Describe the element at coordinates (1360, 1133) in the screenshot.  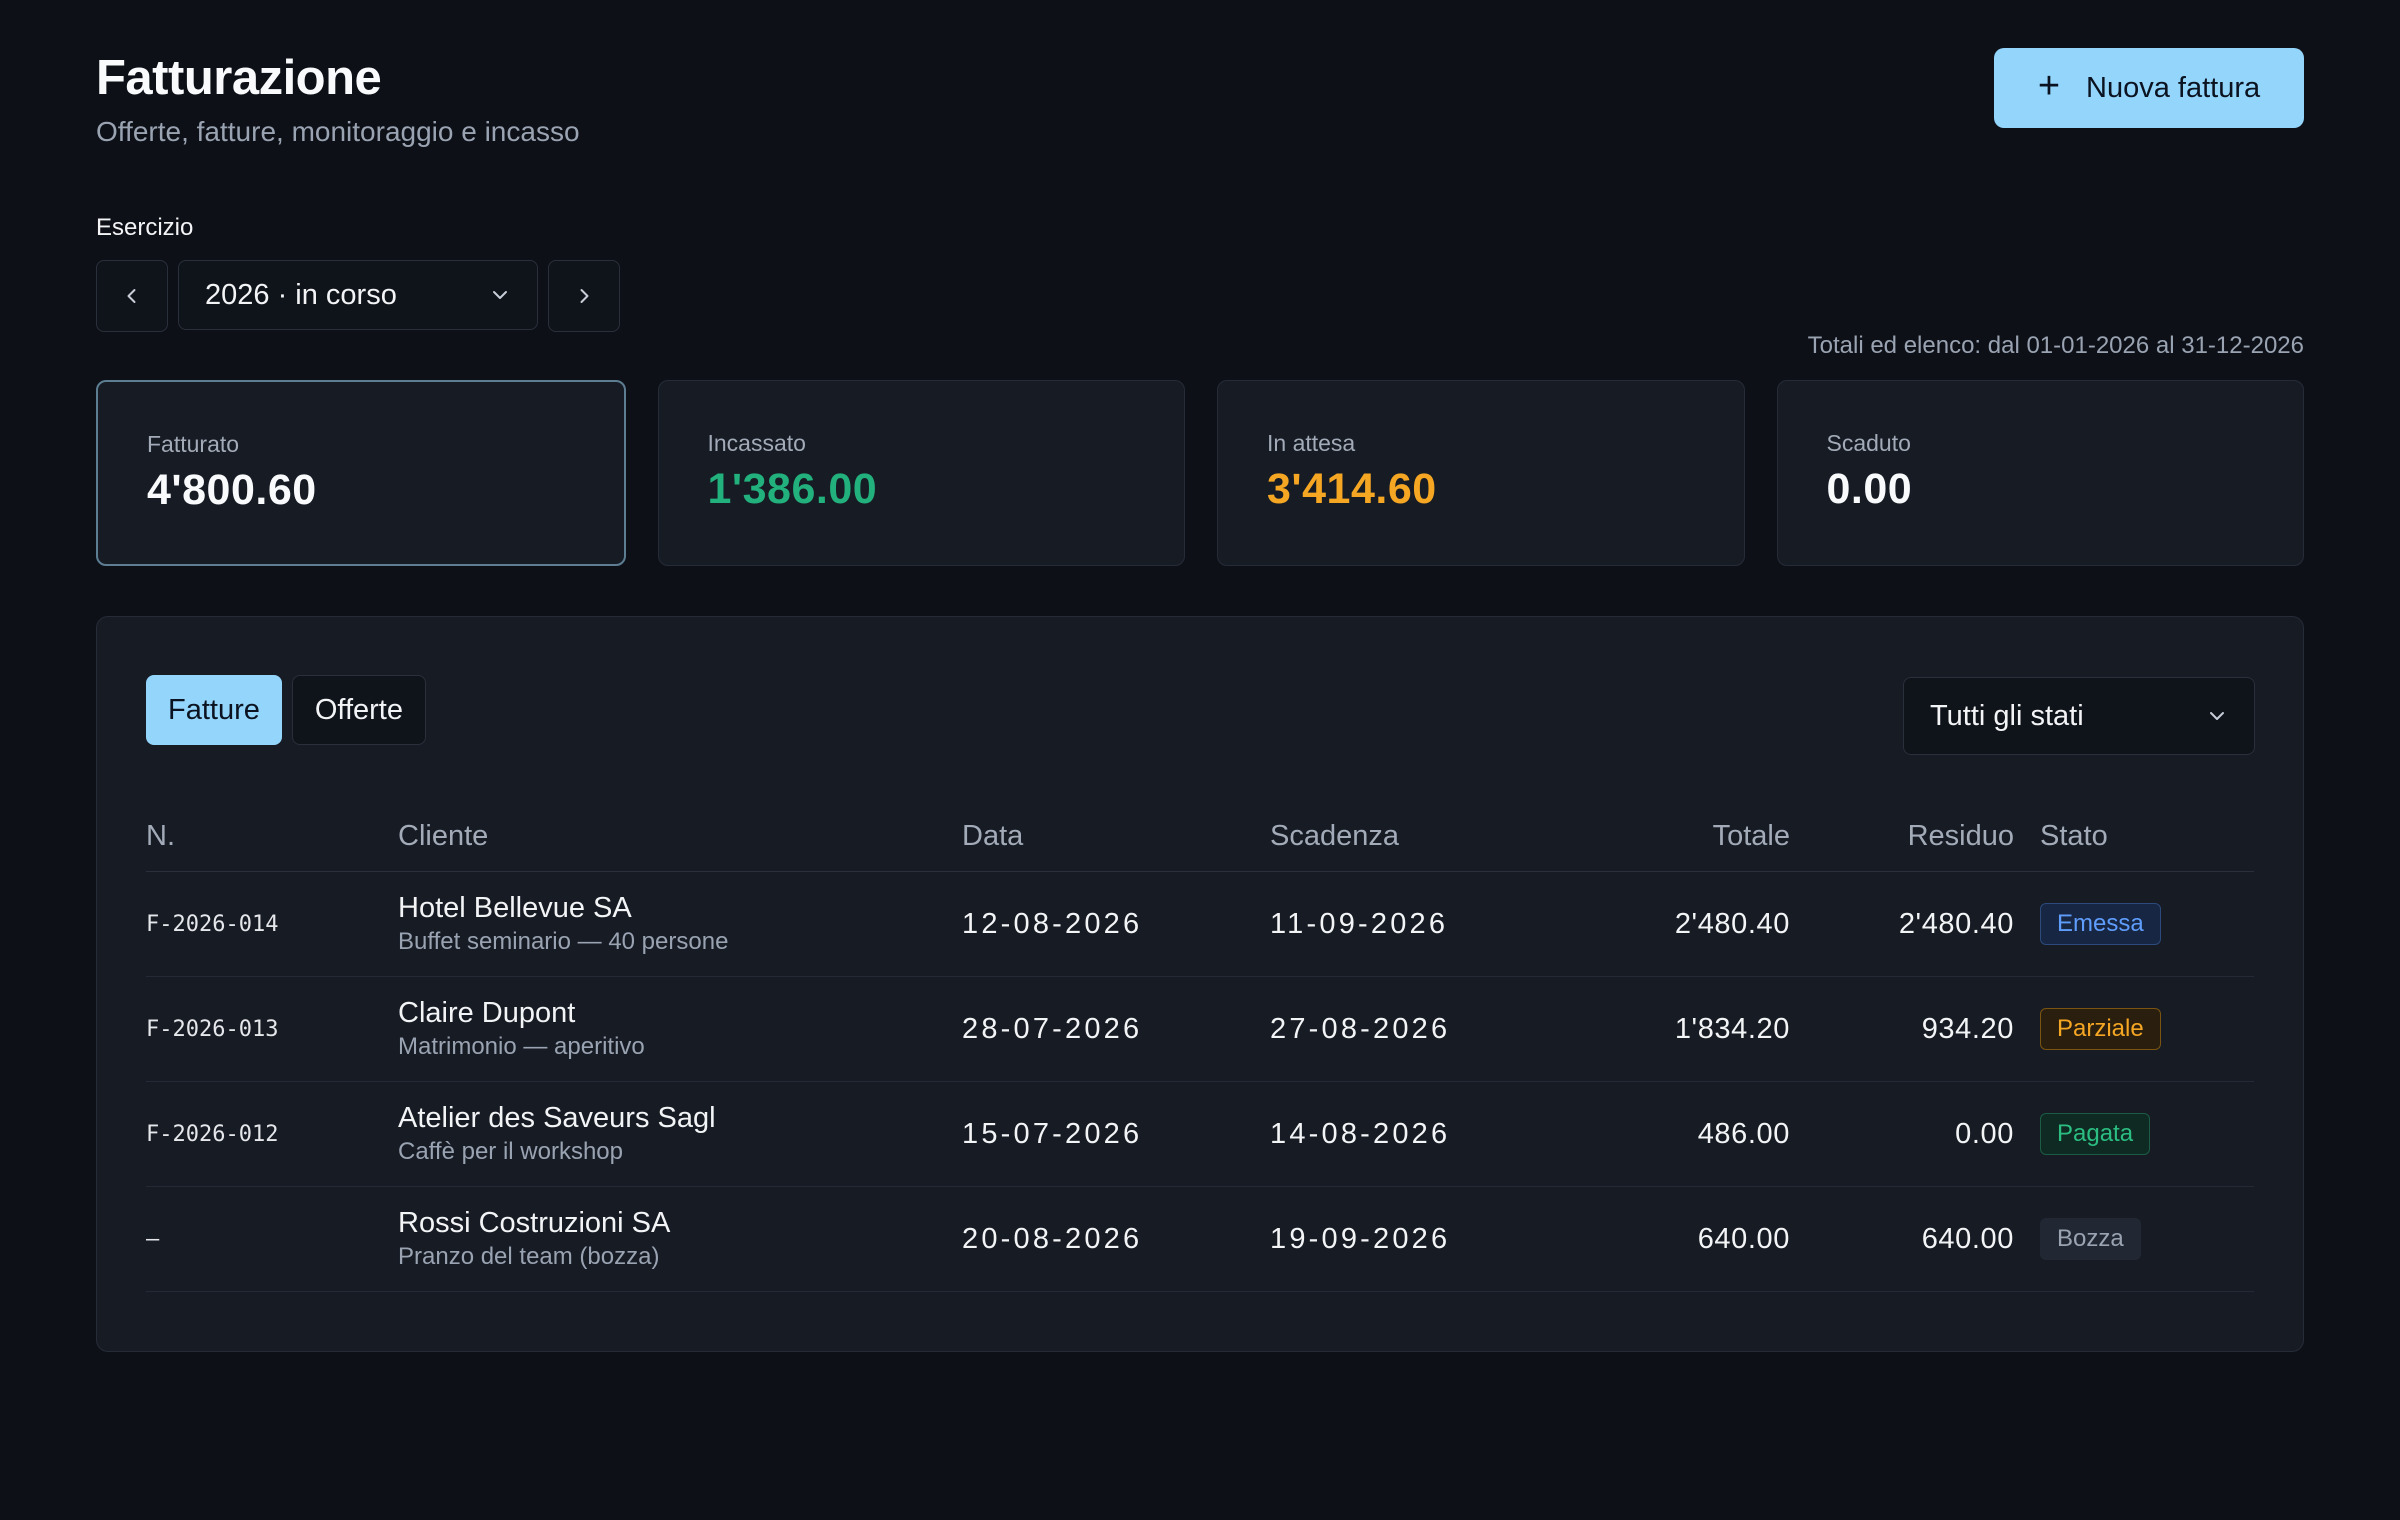
I see `due-date: 14-08-2026` at that location.